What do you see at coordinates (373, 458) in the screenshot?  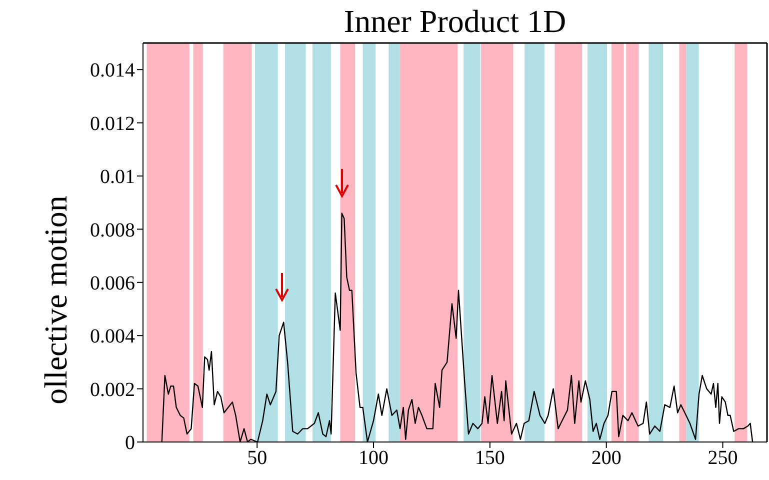 I see `x-tick-label: 100` at bounding box center [373, 458].